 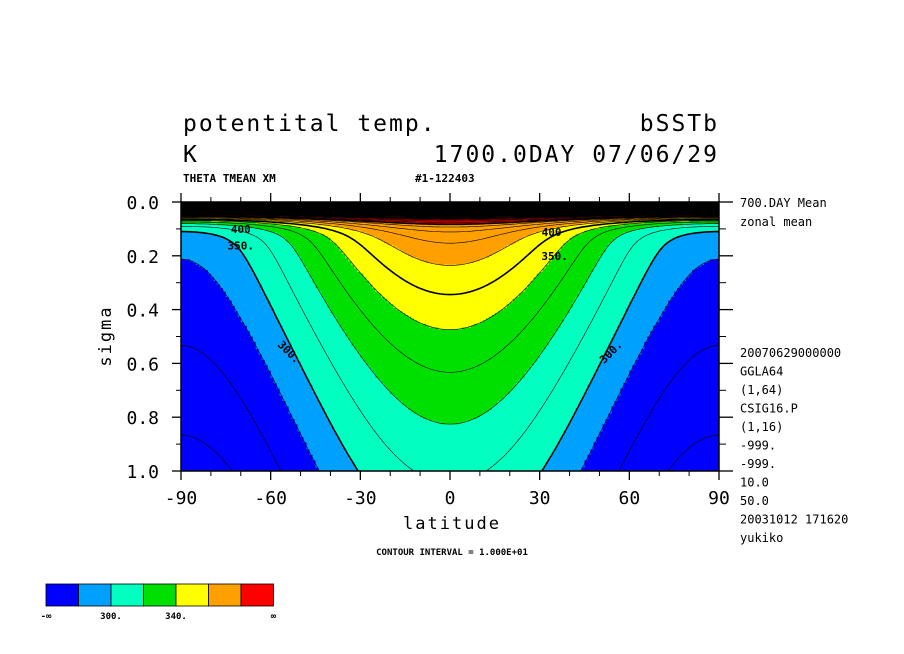 What do you see at coordinates (445, 178) in the screenshot?
I see `run-id-label: #1-122403` at bounding box center [445, 178].